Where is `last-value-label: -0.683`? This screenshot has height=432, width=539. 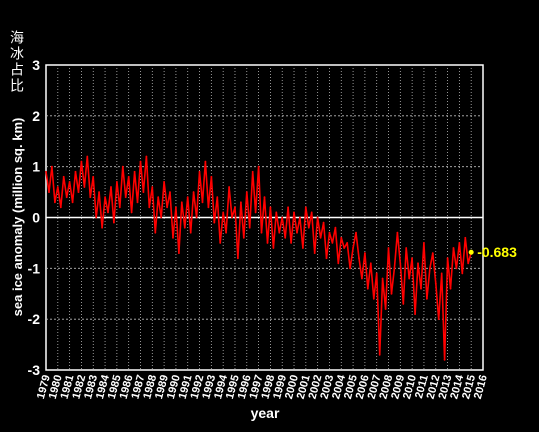
last-value-label: -0.683 is located at coordinates (497, 252).